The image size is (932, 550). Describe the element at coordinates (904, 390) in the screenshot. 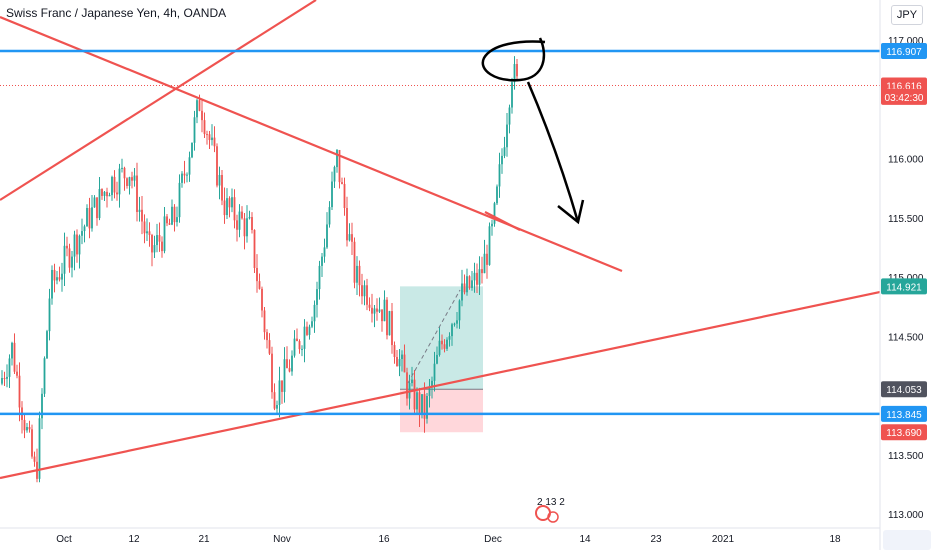

I see `price-label: 114.053` at that location.